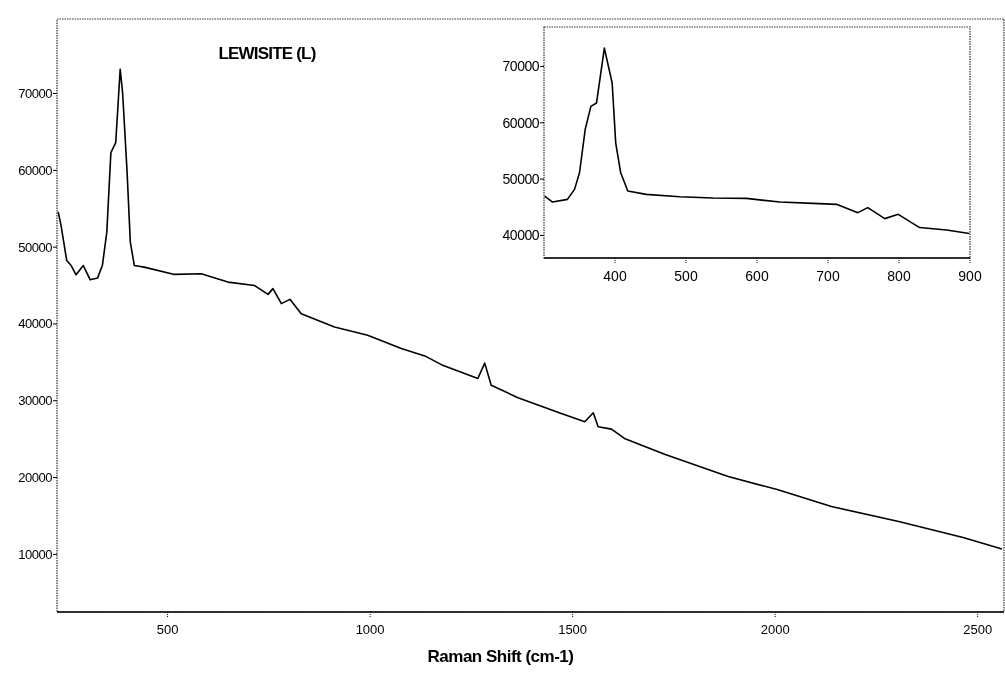 This screenshot has width=1005, height=673. I want to click on x-tick-label: 800, so click(899, 276).